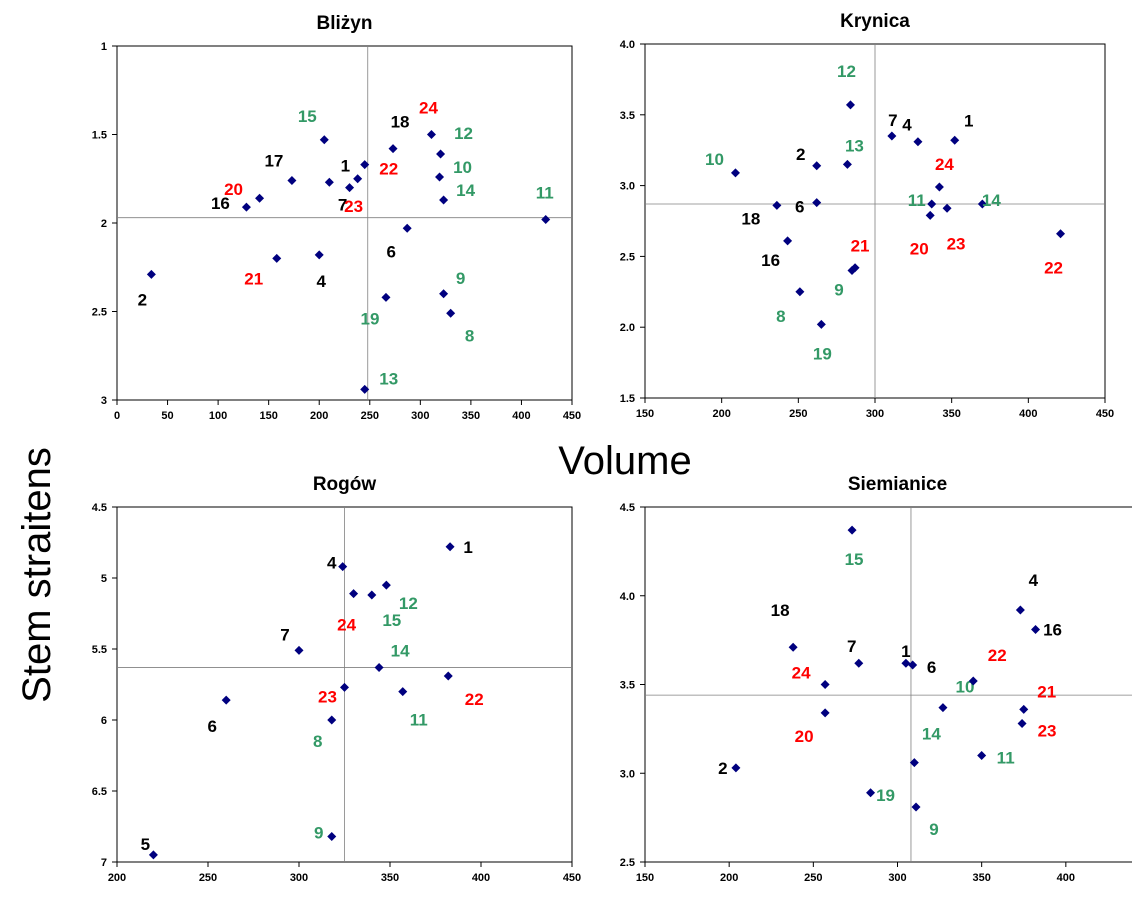 The width and height of the screenshot is (1132, 906). What do you see at coordinates (327, 696) in the screenshot?
I see `data-point-label: 23` at bounding box center [327, 696].